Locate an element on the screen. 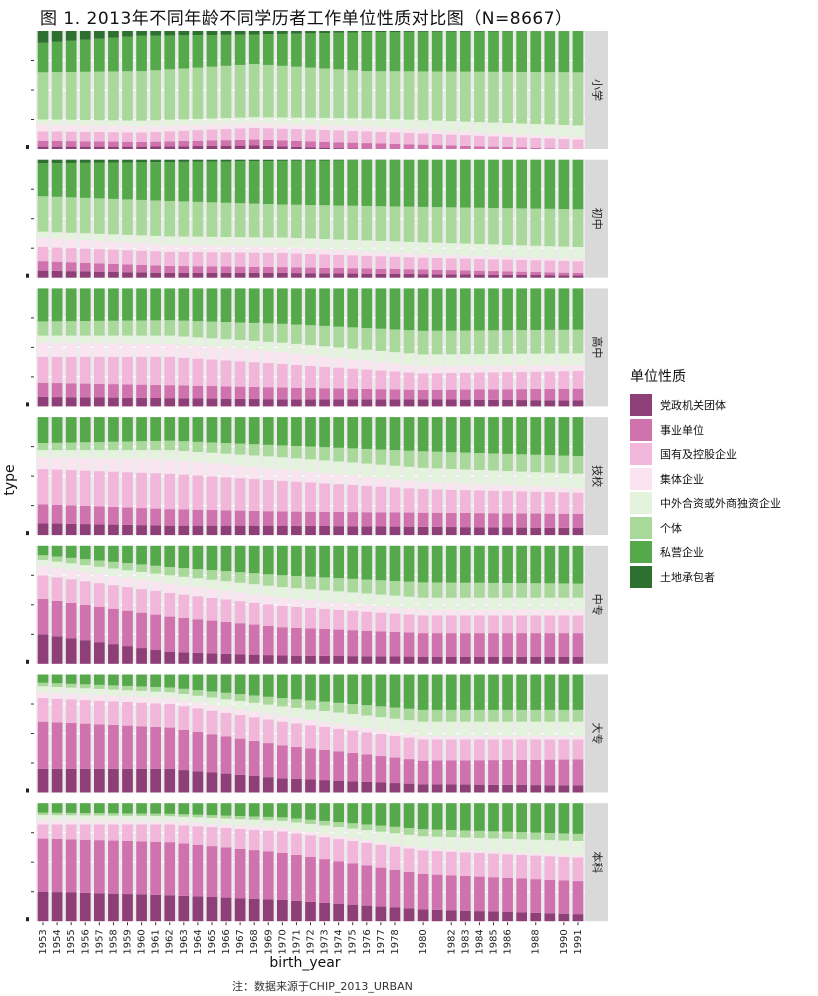 Image resolution: width=818 pixels, height=996 pixels. y-axis-title: type is located at coordinates (10, 479).